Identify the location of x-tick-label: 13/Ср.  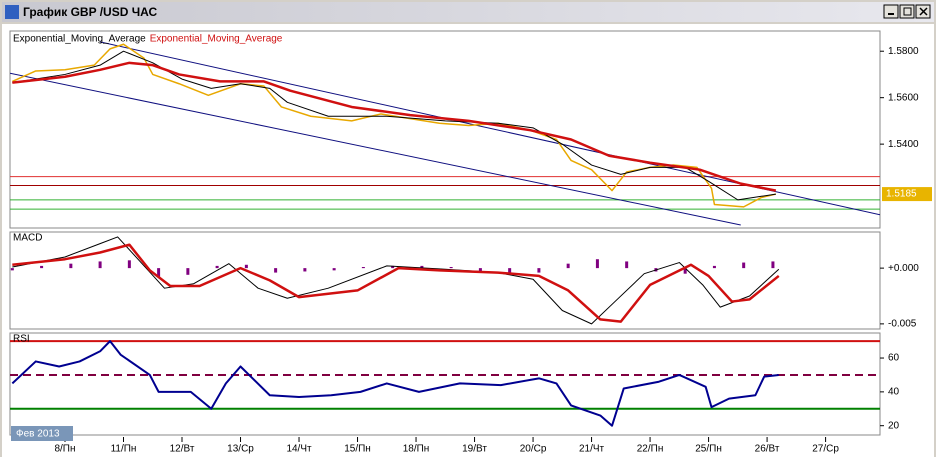
(240, 449).